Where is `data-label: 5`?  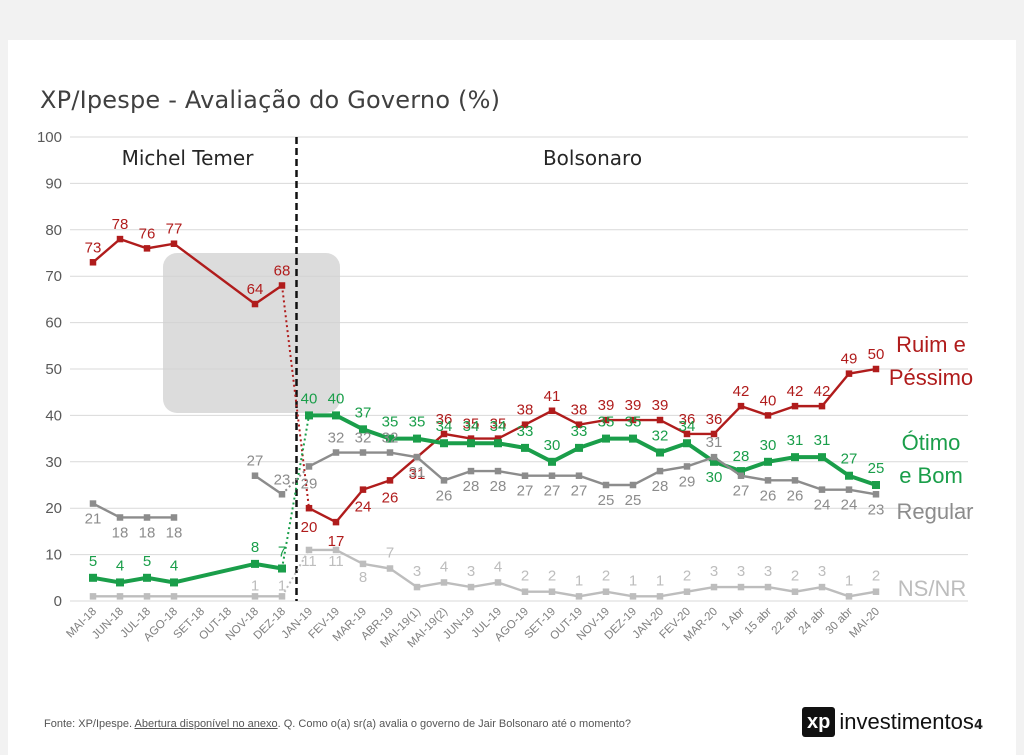
data-label: 5 is located at coordinates (93, 561).